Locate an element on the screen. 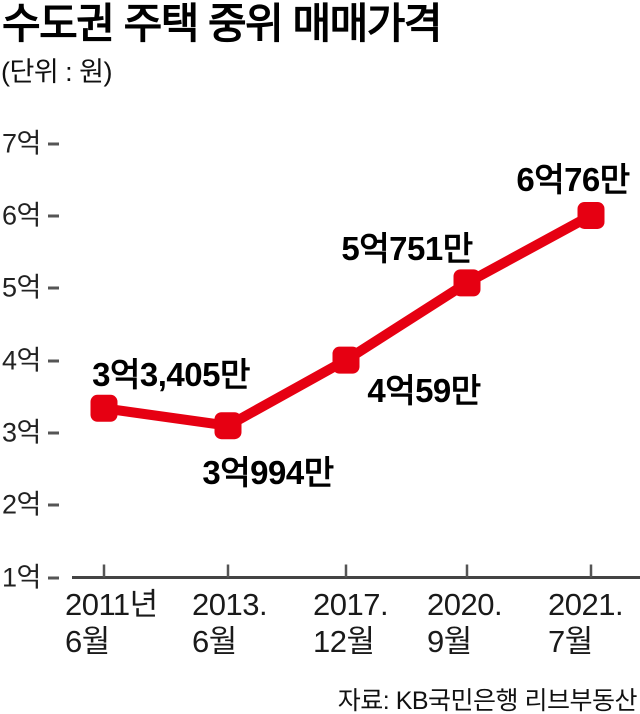  x-tick-label-line: 2013. is located at coordinates (230, 604).